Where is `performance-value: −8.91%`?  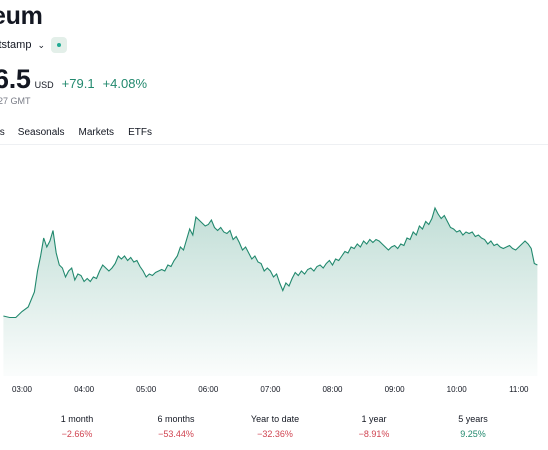 performance-value: −8.91% is located at coordinates (374, 434).